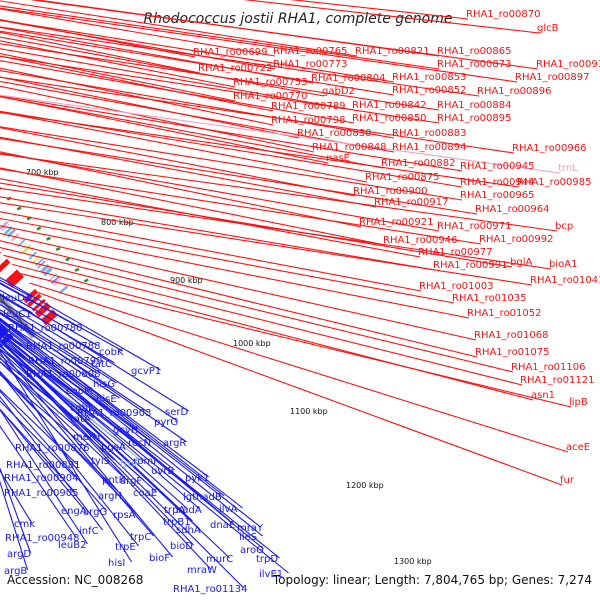 The width and height of the screenshot is (600, 600). Describe the element at coordinates (252, 550) in the screenshot. I see `reverse-gene-label: aroG` at that location.